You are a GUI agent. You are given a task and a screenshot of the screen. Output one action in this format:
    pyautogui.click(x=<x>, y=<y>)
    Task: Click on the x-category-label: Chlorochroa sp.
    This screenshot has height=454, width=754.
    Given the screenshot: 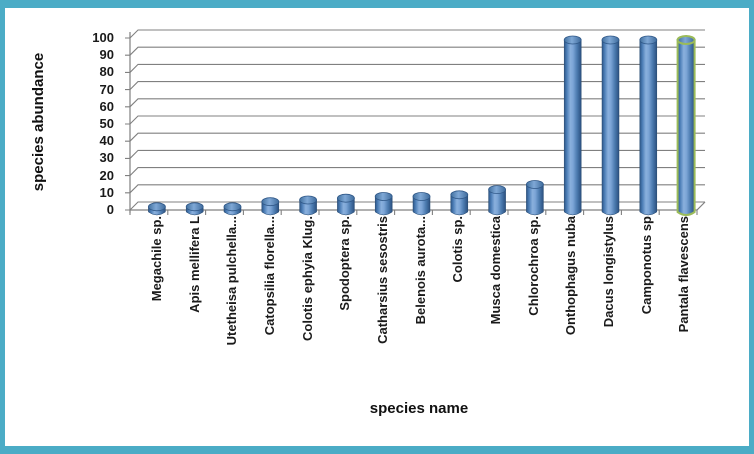 What is the action you would take?
    pyautogui.click(x=533, y=266)
    